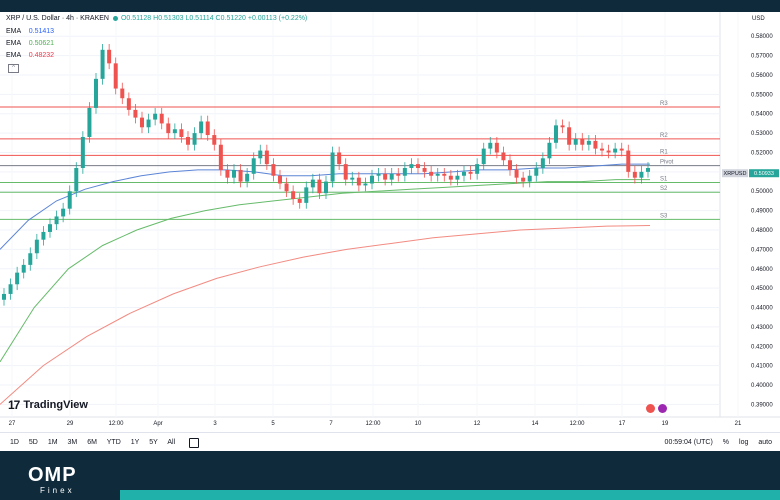 The image size is (780, 500). I want to click on symbol-title: XRP / U.S. Dollar · 4h · KRAKEN, so click(57, 18).